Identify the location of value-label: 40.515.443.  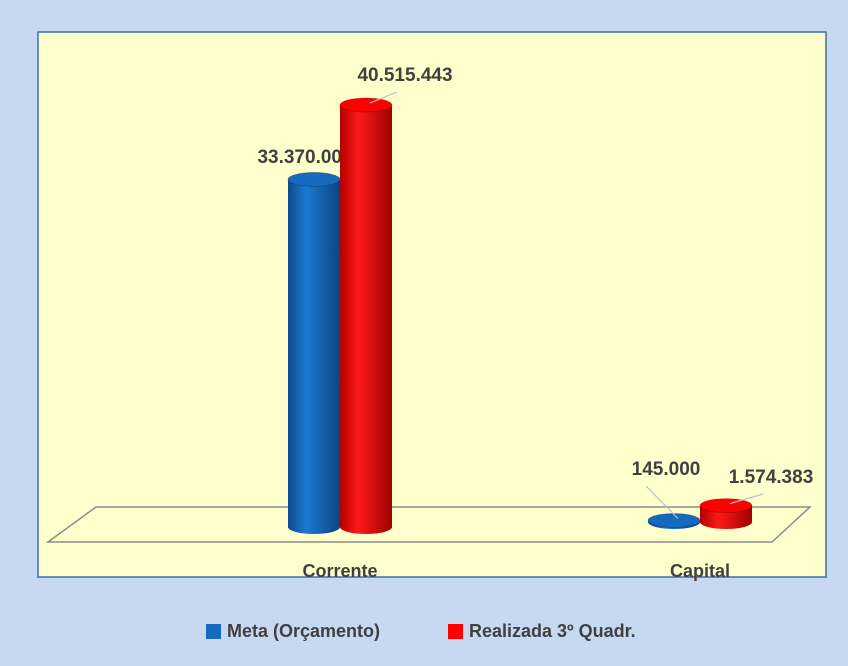
(404, 75).